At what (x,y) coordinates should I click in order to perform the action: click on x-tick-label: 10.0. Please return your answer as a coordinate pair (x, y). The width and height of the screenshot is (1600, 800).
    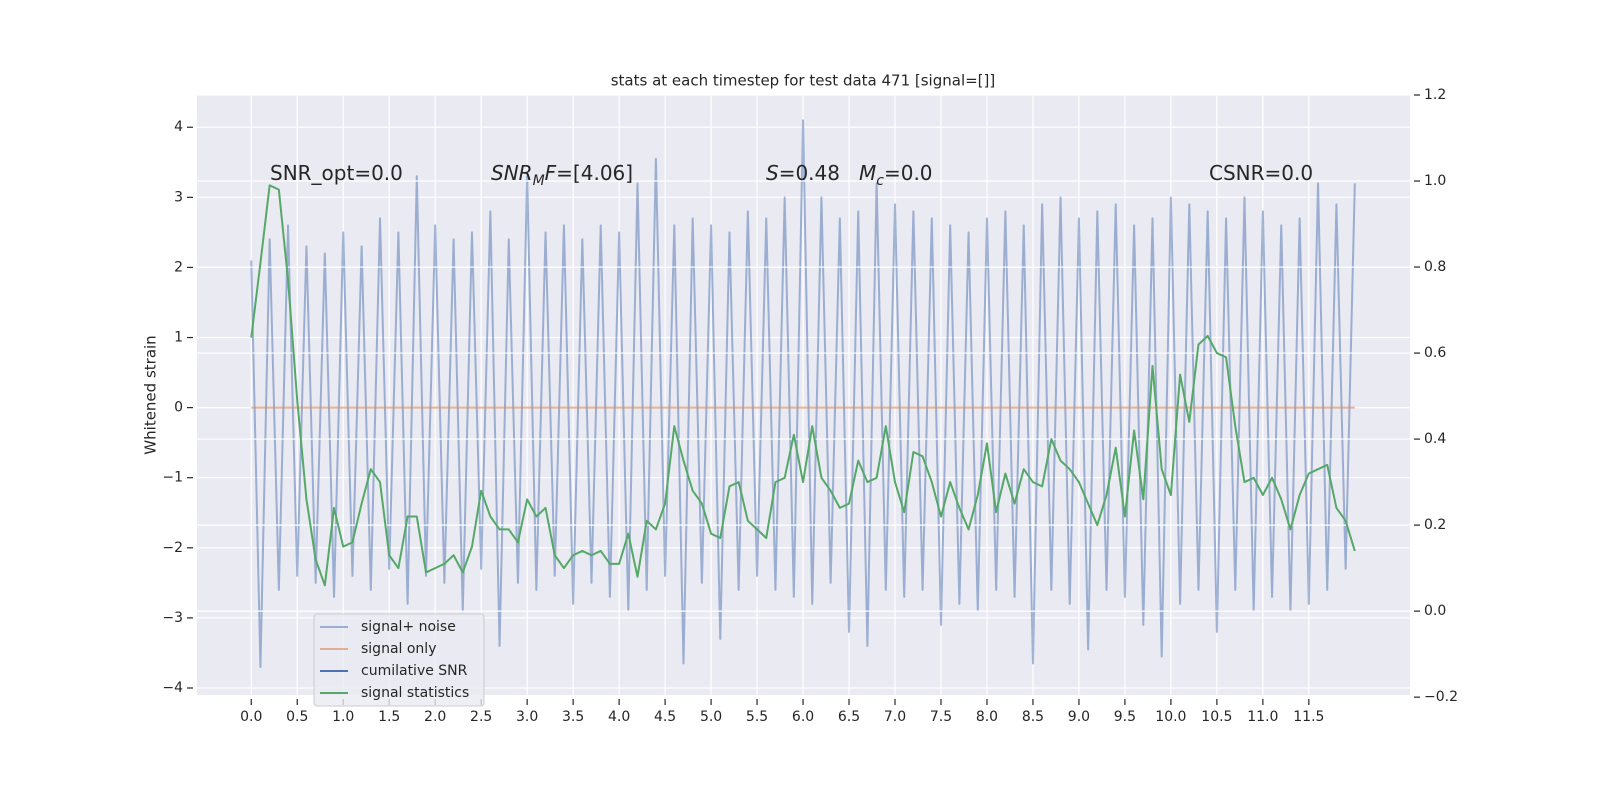
    Looking at the image, I should click on (1170, 717).